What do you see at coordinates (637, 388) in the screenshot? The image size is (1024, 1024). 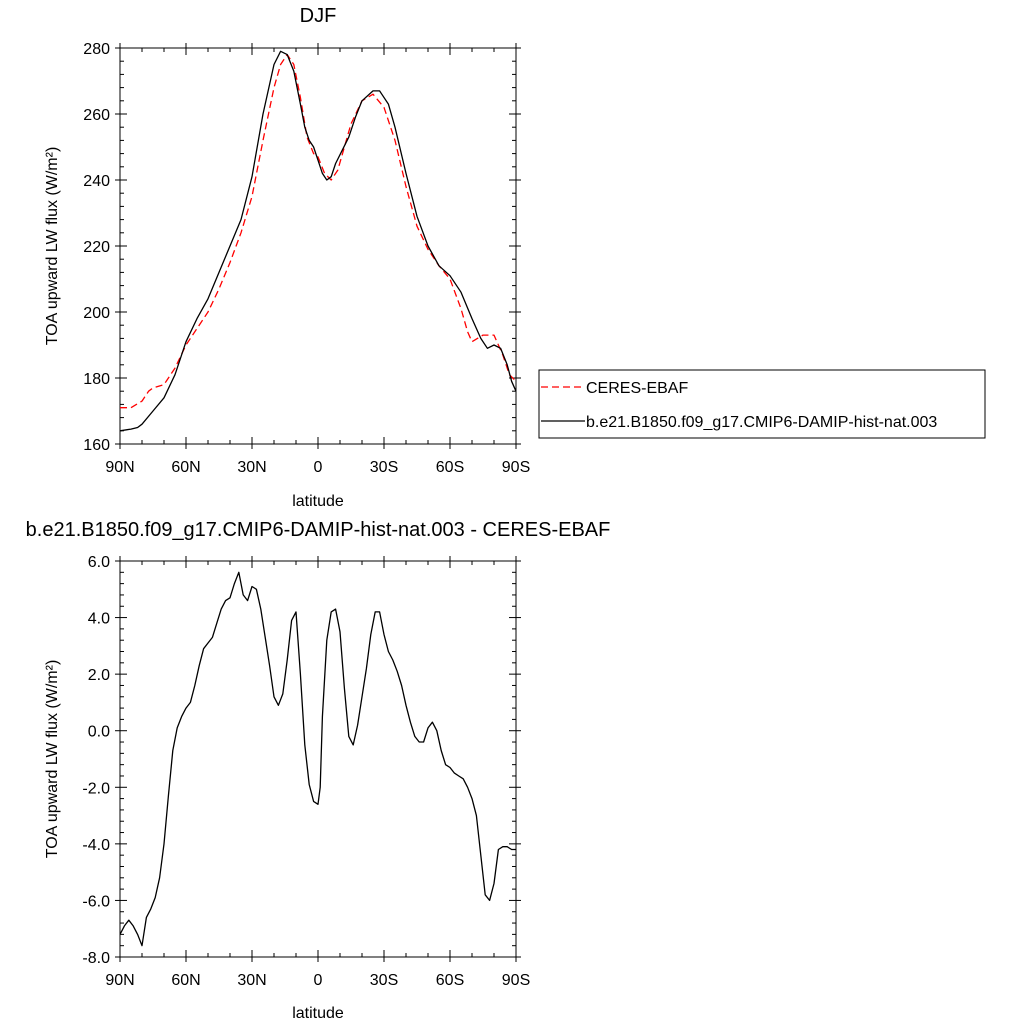 I see `legend-label-ceres: CERES-EBAF` at bounding box center [637, 388].